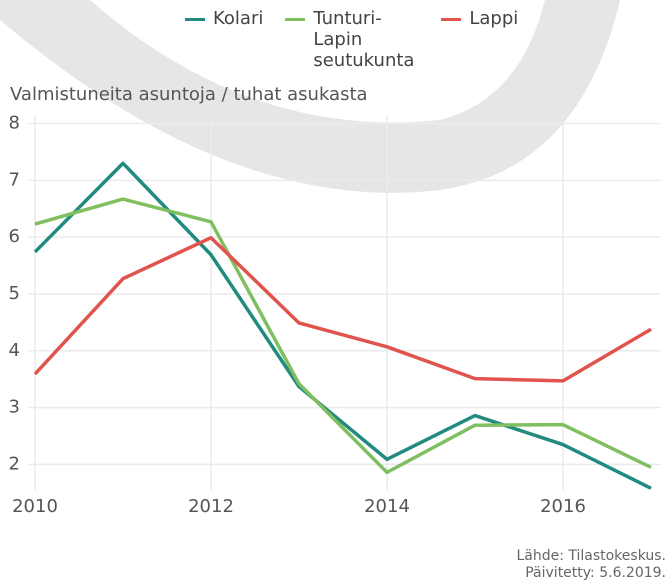 The width and height of the screenshot is (672, 584). Describe the element at coordinates (211, 506) in the screenshot. I see `x-tick-label: 2012` at that location.